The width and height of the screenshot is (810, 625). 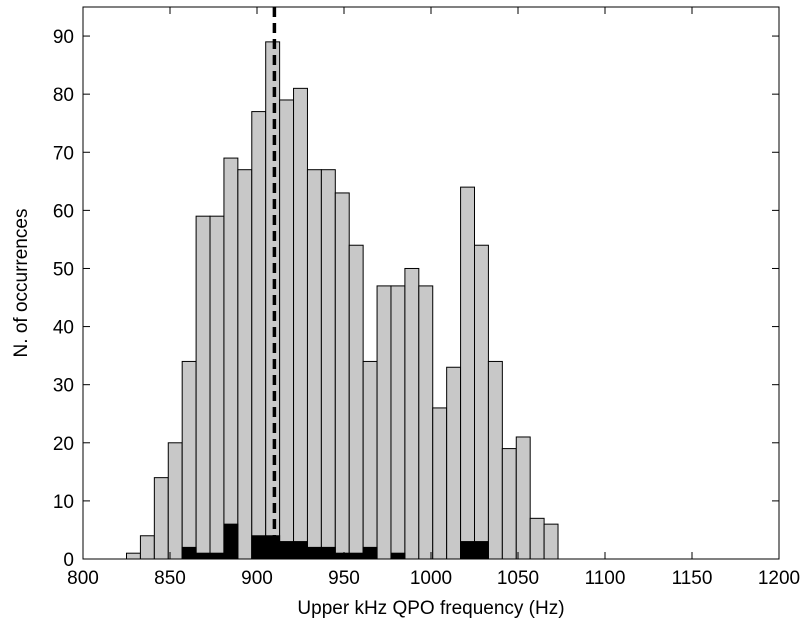 What do you see at coordinates (63, 444) in the screenshot?
I see `y-tick-label: 20` at bounding box center [63, 444].